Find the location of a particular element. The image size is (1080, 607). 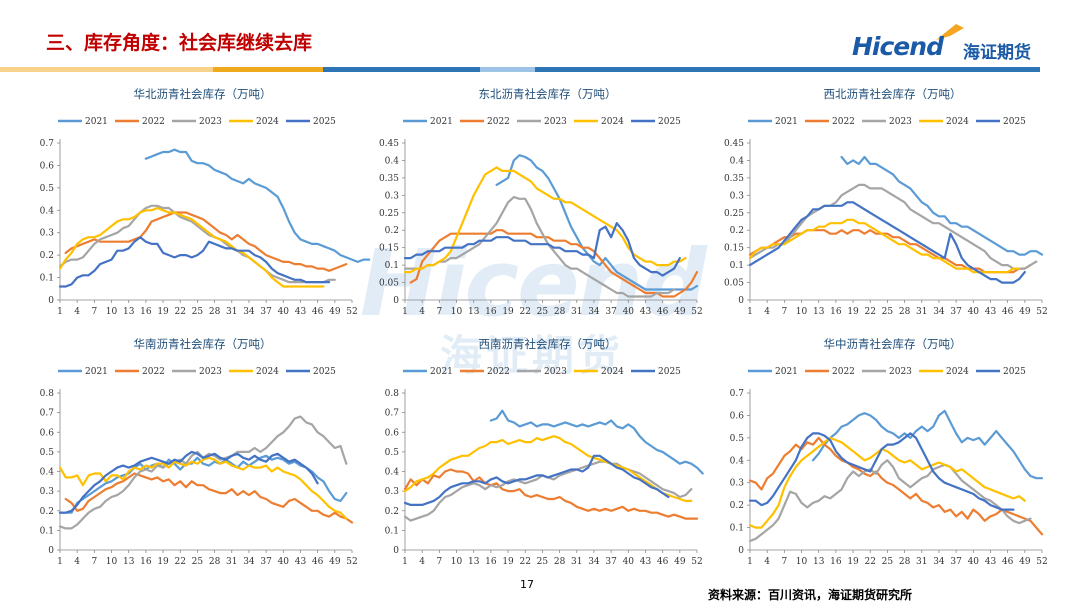

y-tick-label: 0.3 is located at coordinates (392, 196).